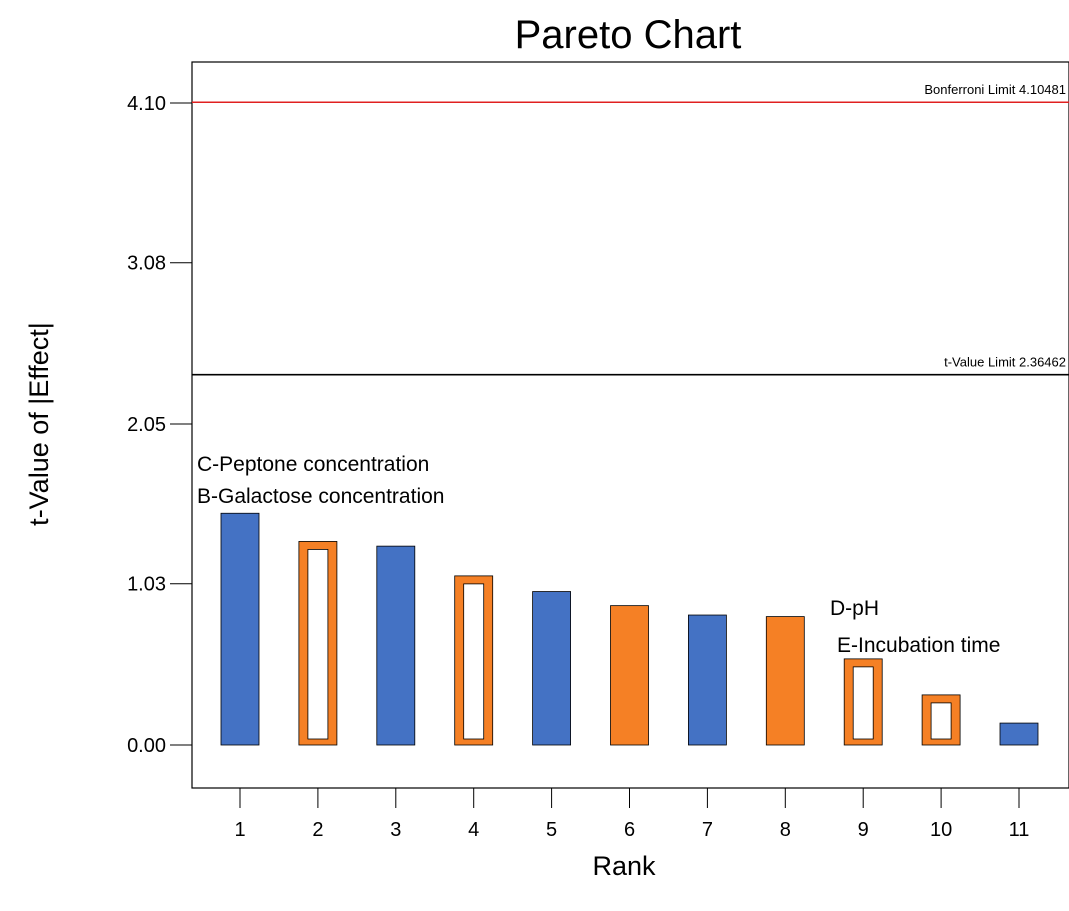  What do you see at coordinates (551, 830) in the screenshot?
I see `x-tick-label-5: 5` at bounding box center [551, 830].